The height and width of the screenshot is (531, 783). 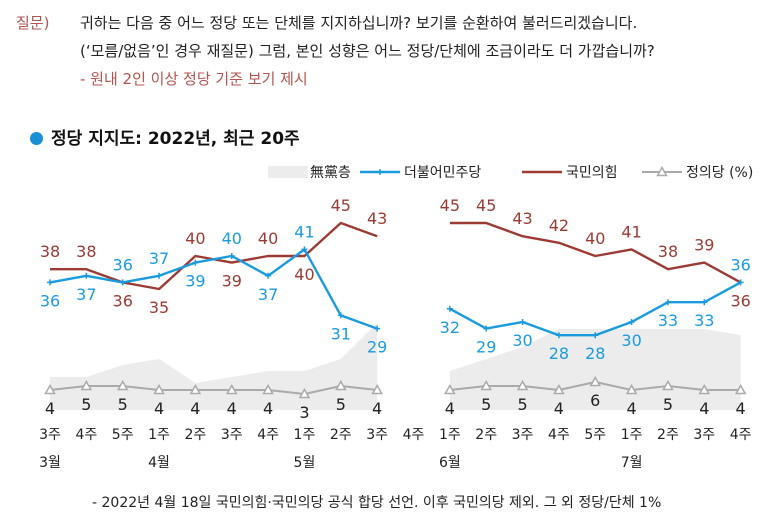 I want to click on minjoo-data-label: 29, so click(x=486, y=347).